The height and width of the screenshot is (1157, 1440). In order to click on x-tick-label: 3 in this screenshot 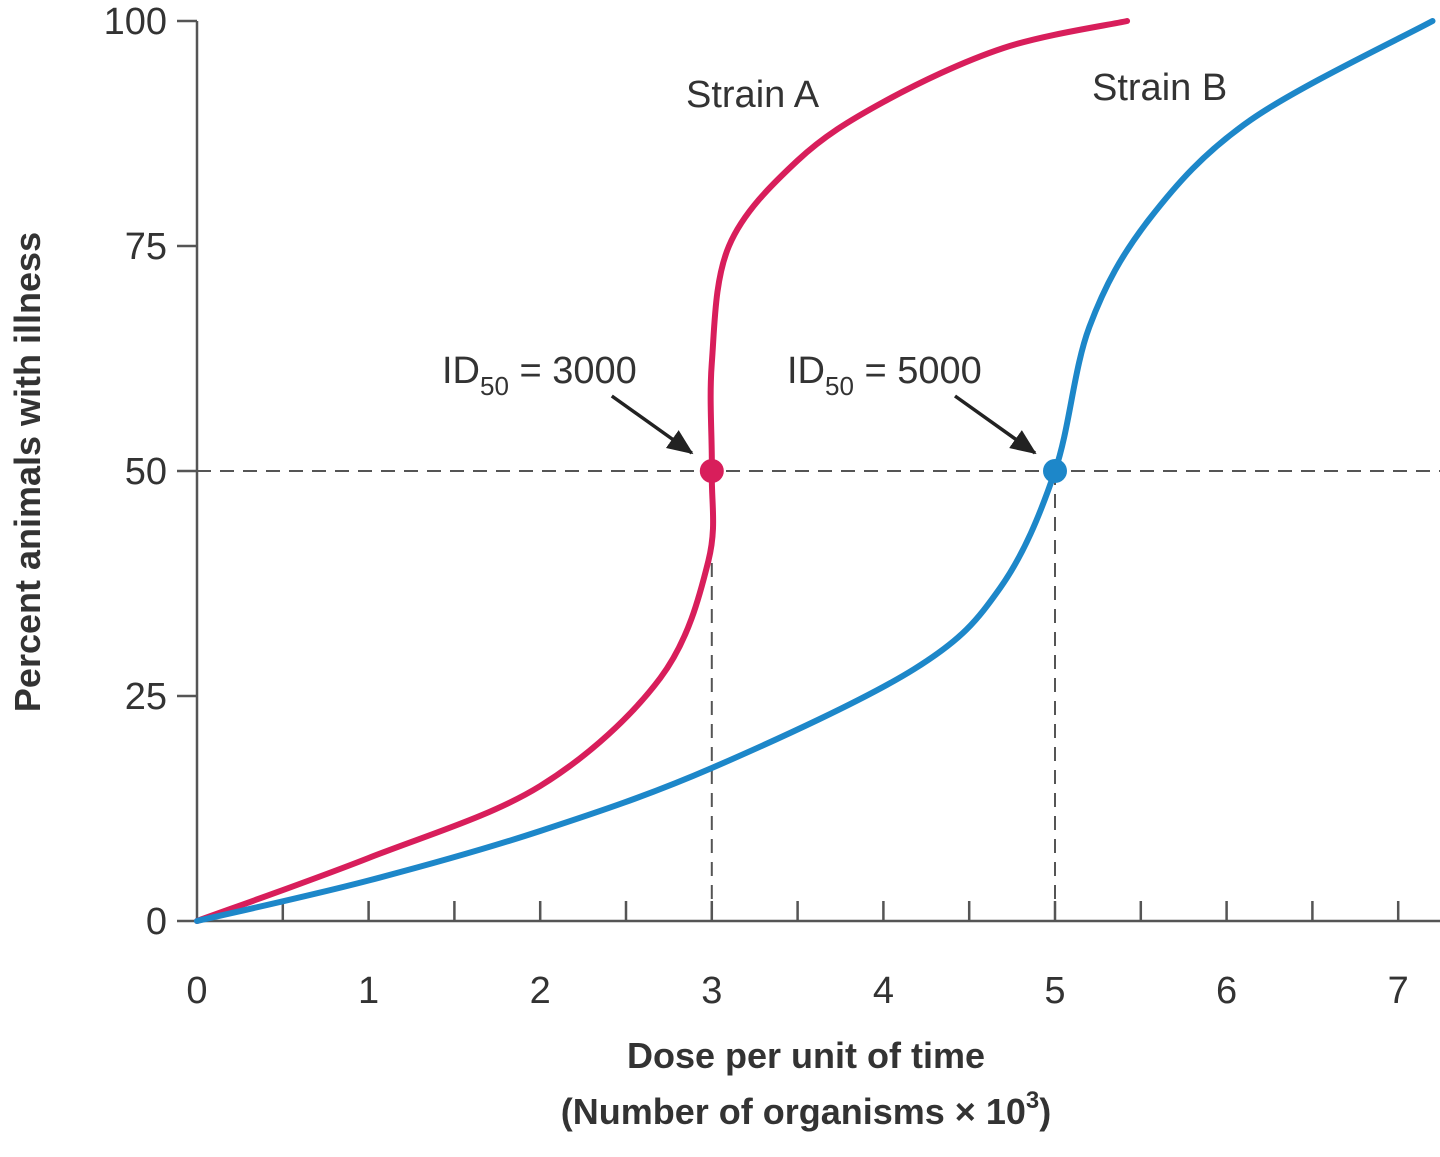, I will do `click(711, 991)`.